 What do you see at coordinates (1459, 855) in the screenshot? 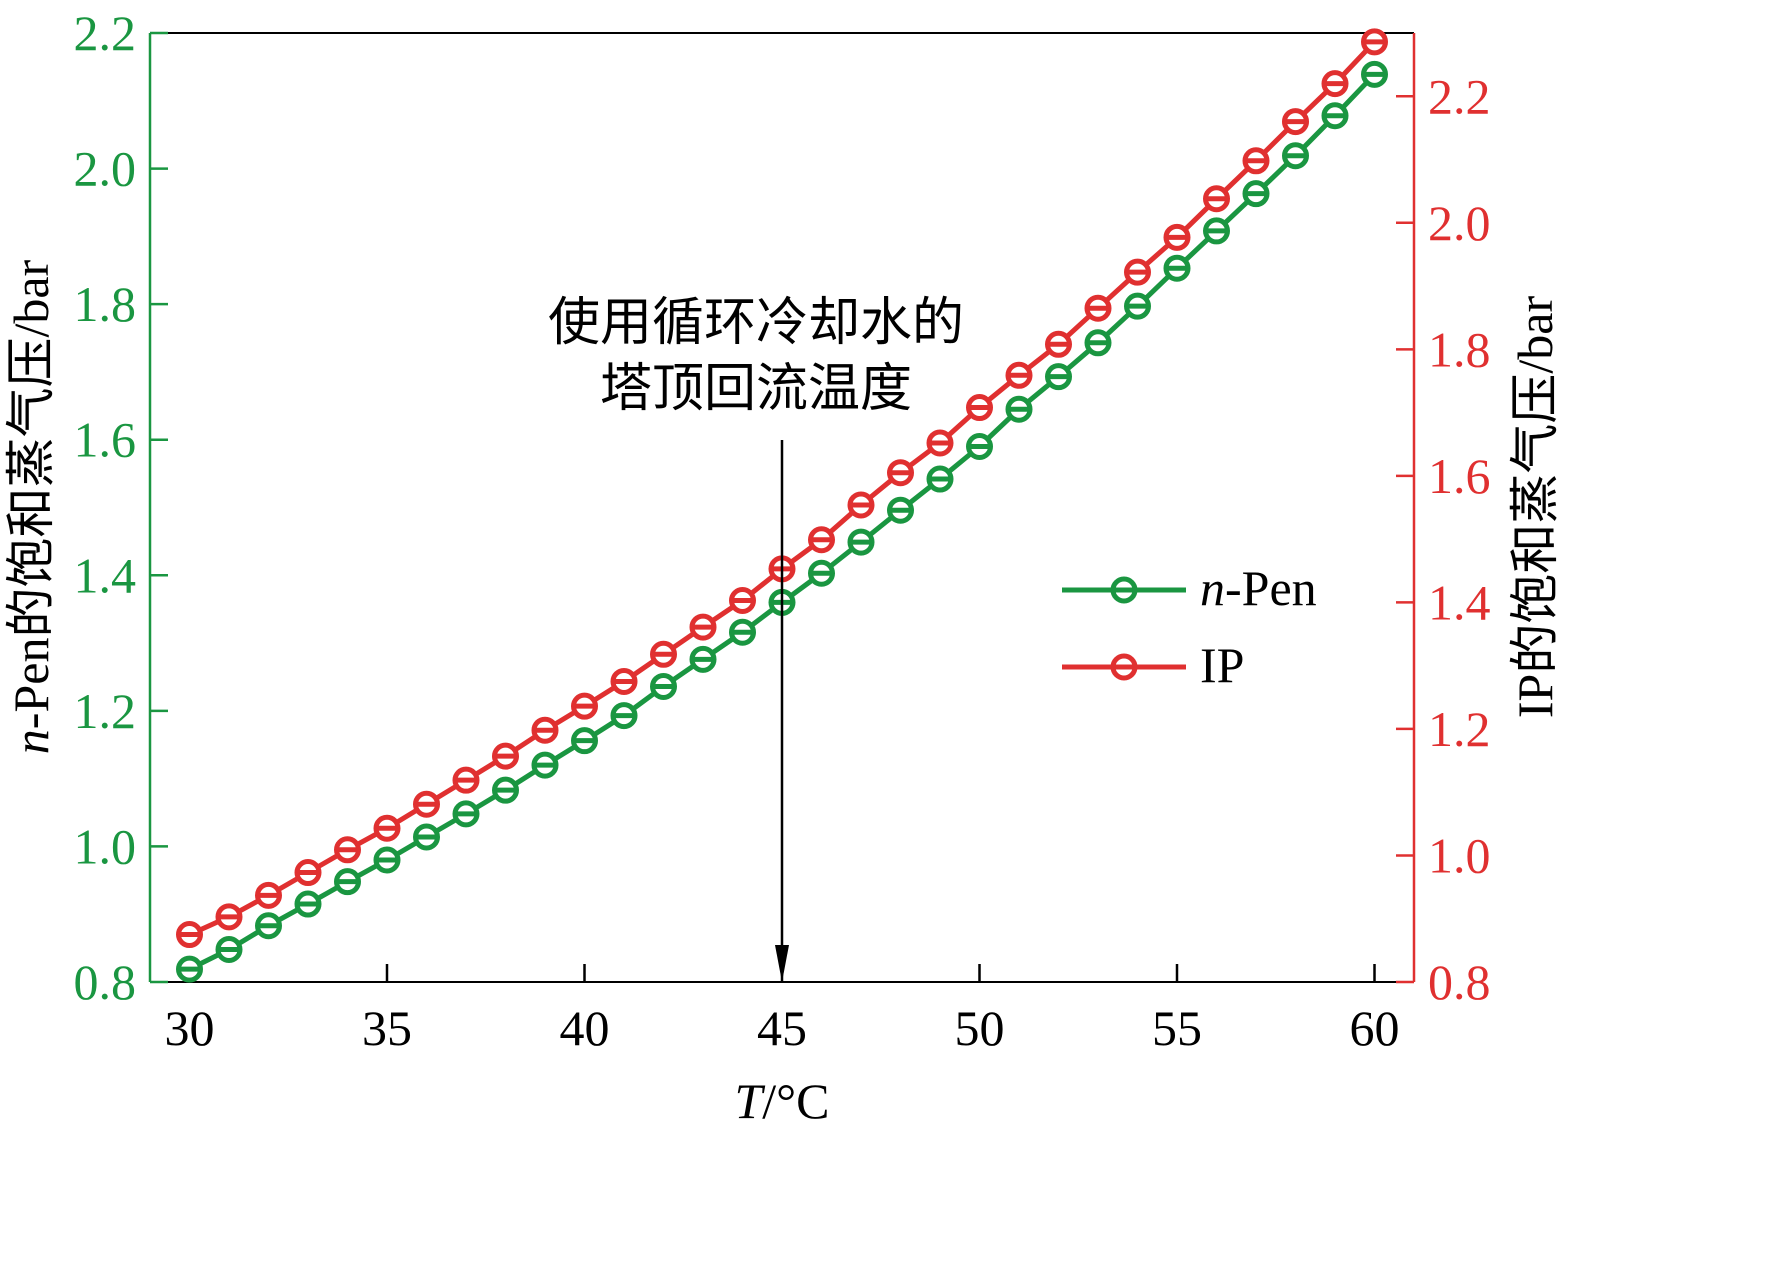
I see `y-right-tick-label: 1.0` at bounding box center [1459, 855].